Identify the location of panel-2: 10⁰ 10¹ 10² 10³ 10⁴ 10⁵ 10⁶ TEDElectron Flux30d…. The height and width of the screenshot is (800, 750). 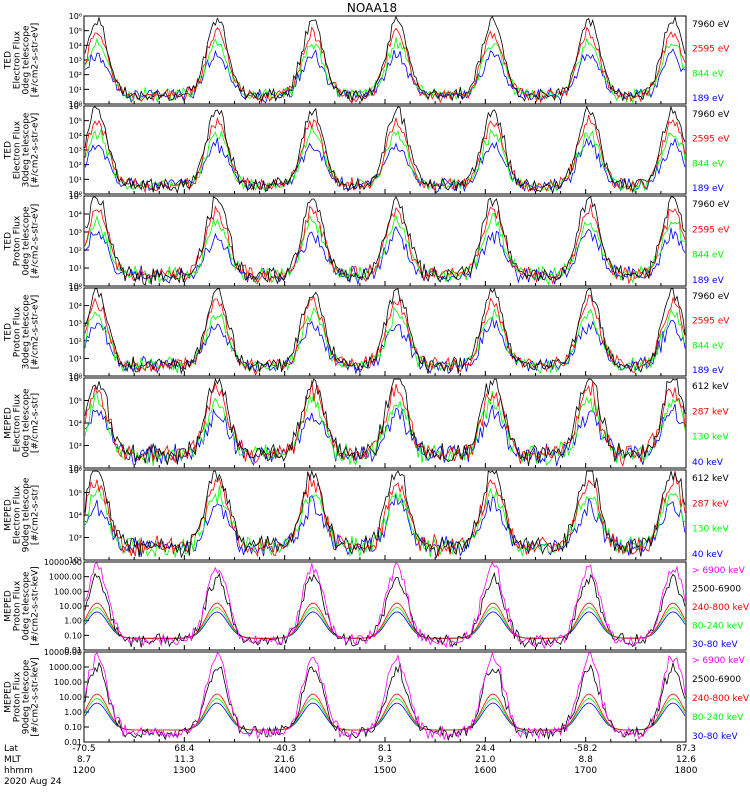
(367, 150).